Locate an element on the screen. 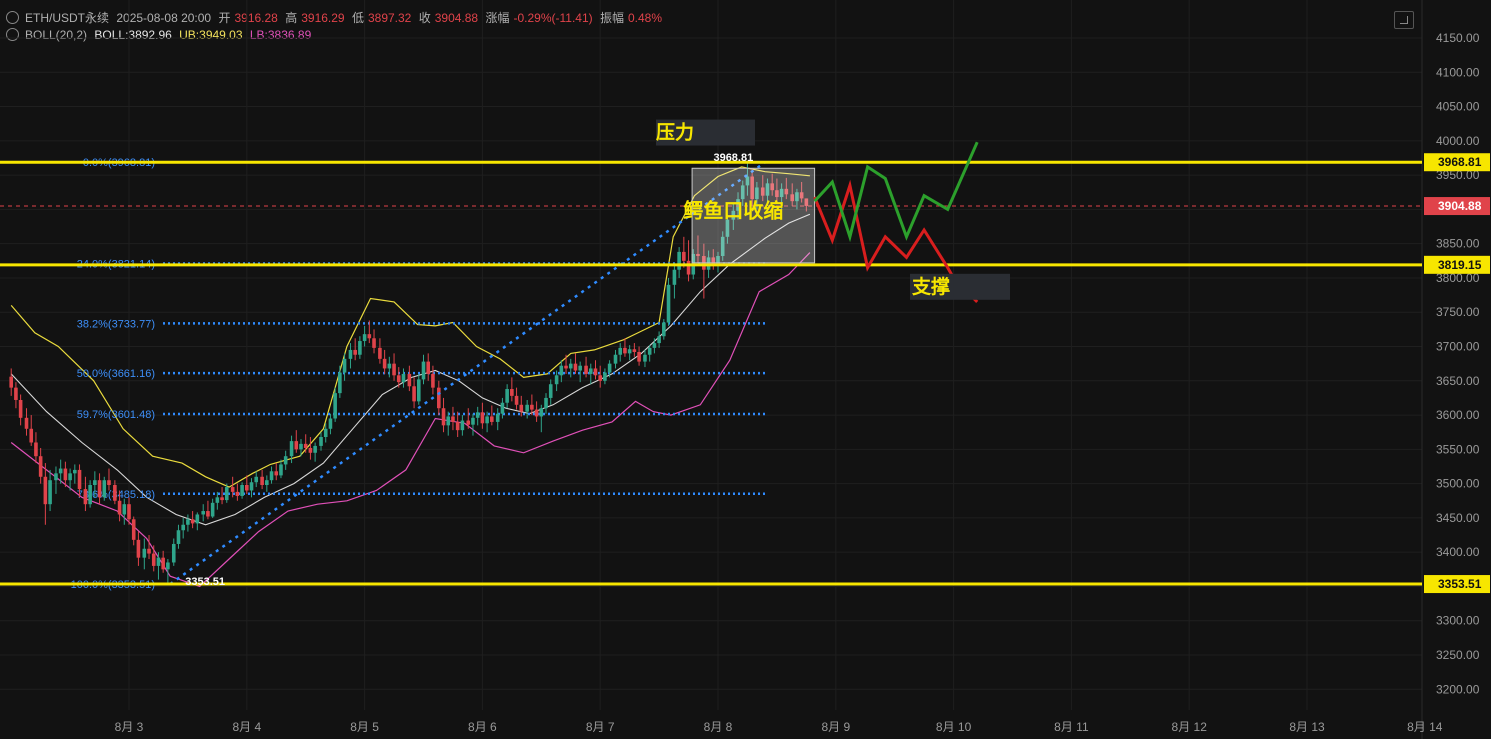 The width and height of the screenshot is (1491, 739). y-tick-label: 4050.00 is located at coordinates (1458, 107).